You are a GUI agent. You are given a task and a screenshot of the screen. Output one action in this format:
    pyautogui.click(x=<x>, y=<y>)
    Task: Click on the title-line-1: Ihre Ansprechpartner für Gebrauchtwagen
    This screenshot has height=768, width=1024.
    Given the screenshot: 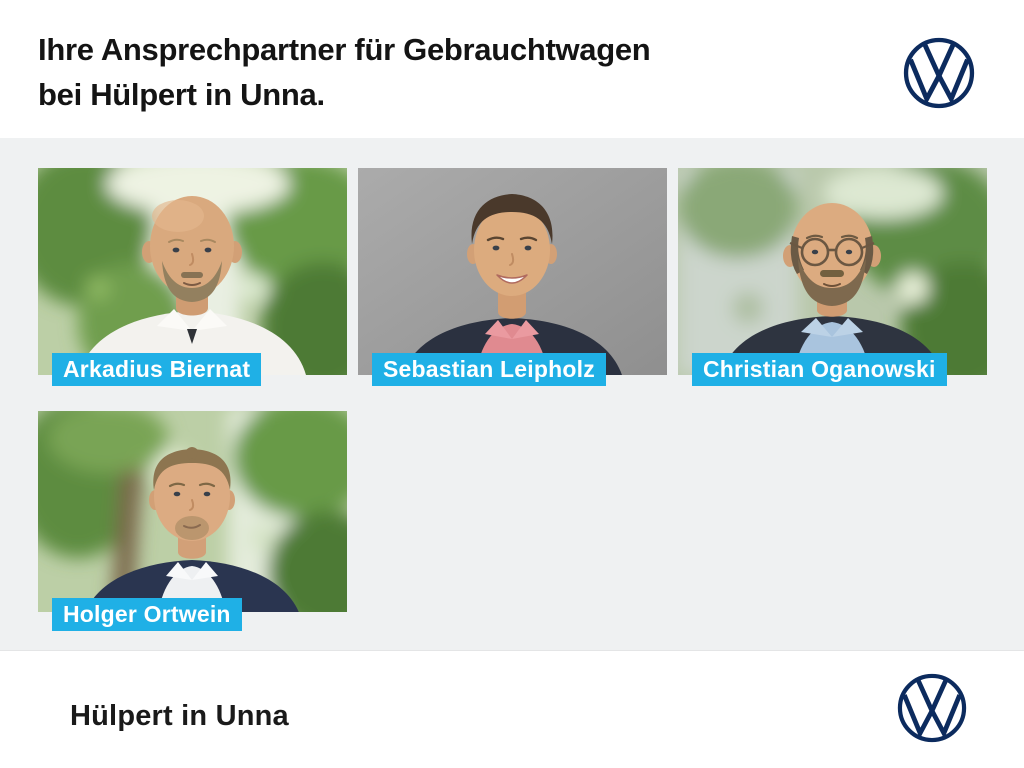 What is the action you would take?
    pyautogui.click(x=344, y=49)
    